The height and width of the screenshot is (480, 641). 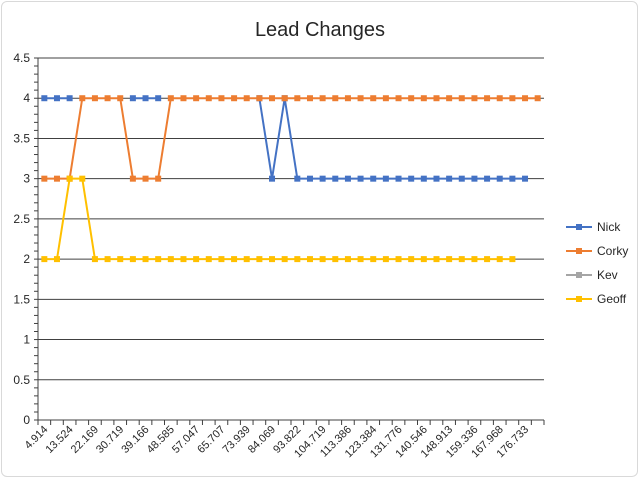 What do you see at coordinates (320, 30) in the screenshot?
I see `chart-title: Lead Changes` at bounding box center [320, 30].